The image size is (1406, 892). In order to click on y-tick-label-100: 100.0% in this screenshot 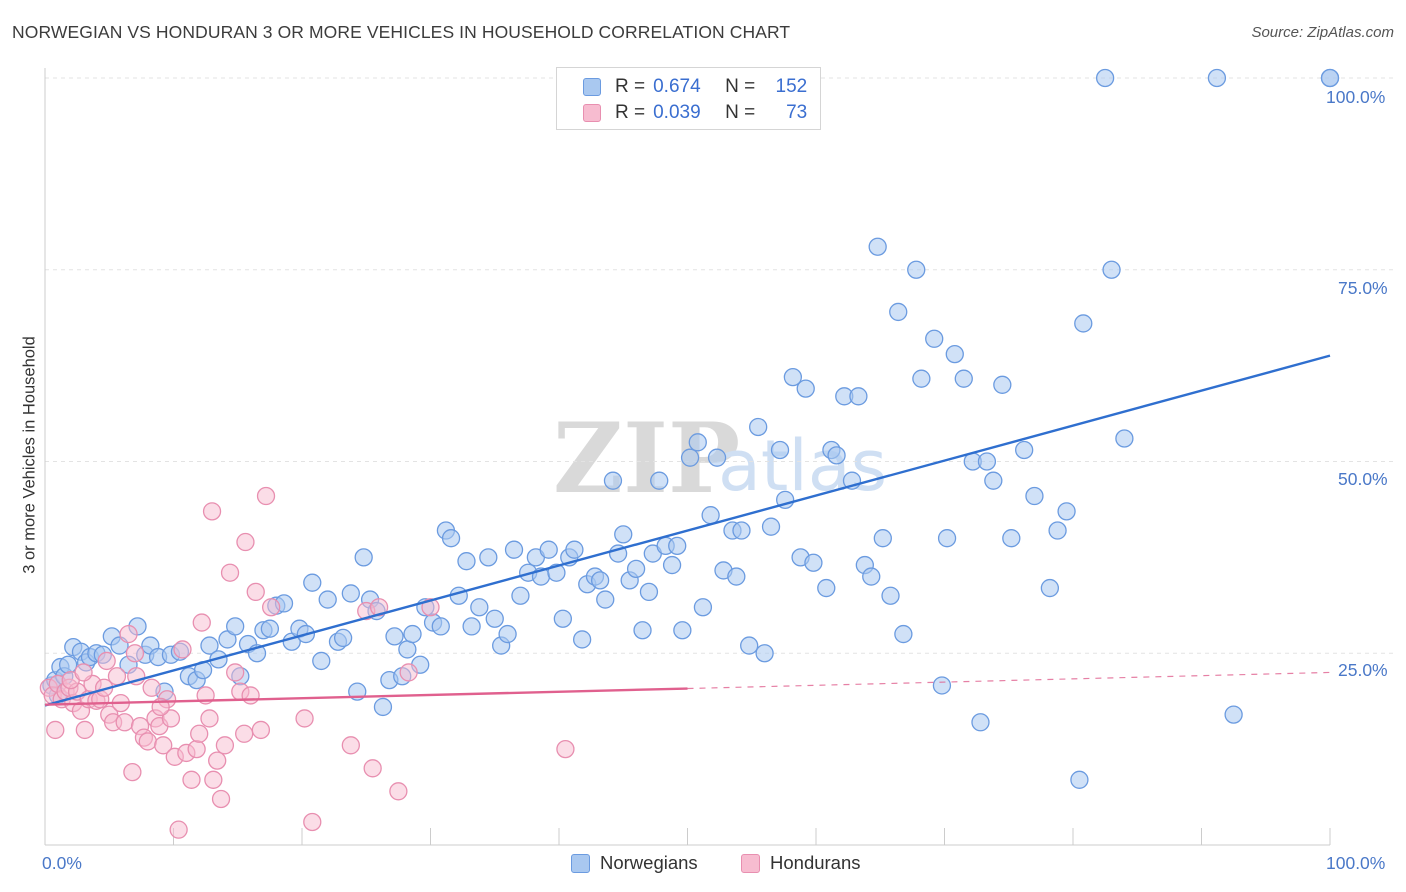, I will do `click(1356, 97)`.